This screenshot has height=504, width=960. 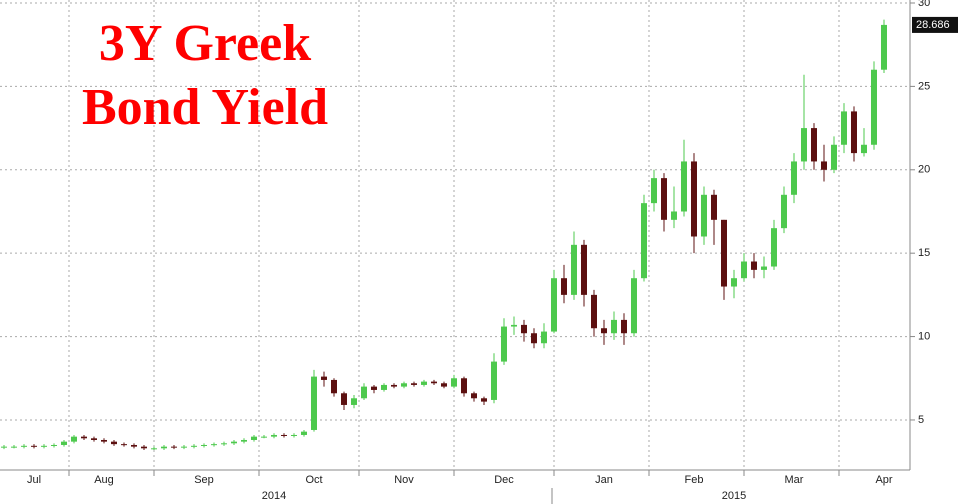 What do you see at coordinates (734, 496) in the screenshot?
I see `year-label: 2015` at bounding box center [734, 496].